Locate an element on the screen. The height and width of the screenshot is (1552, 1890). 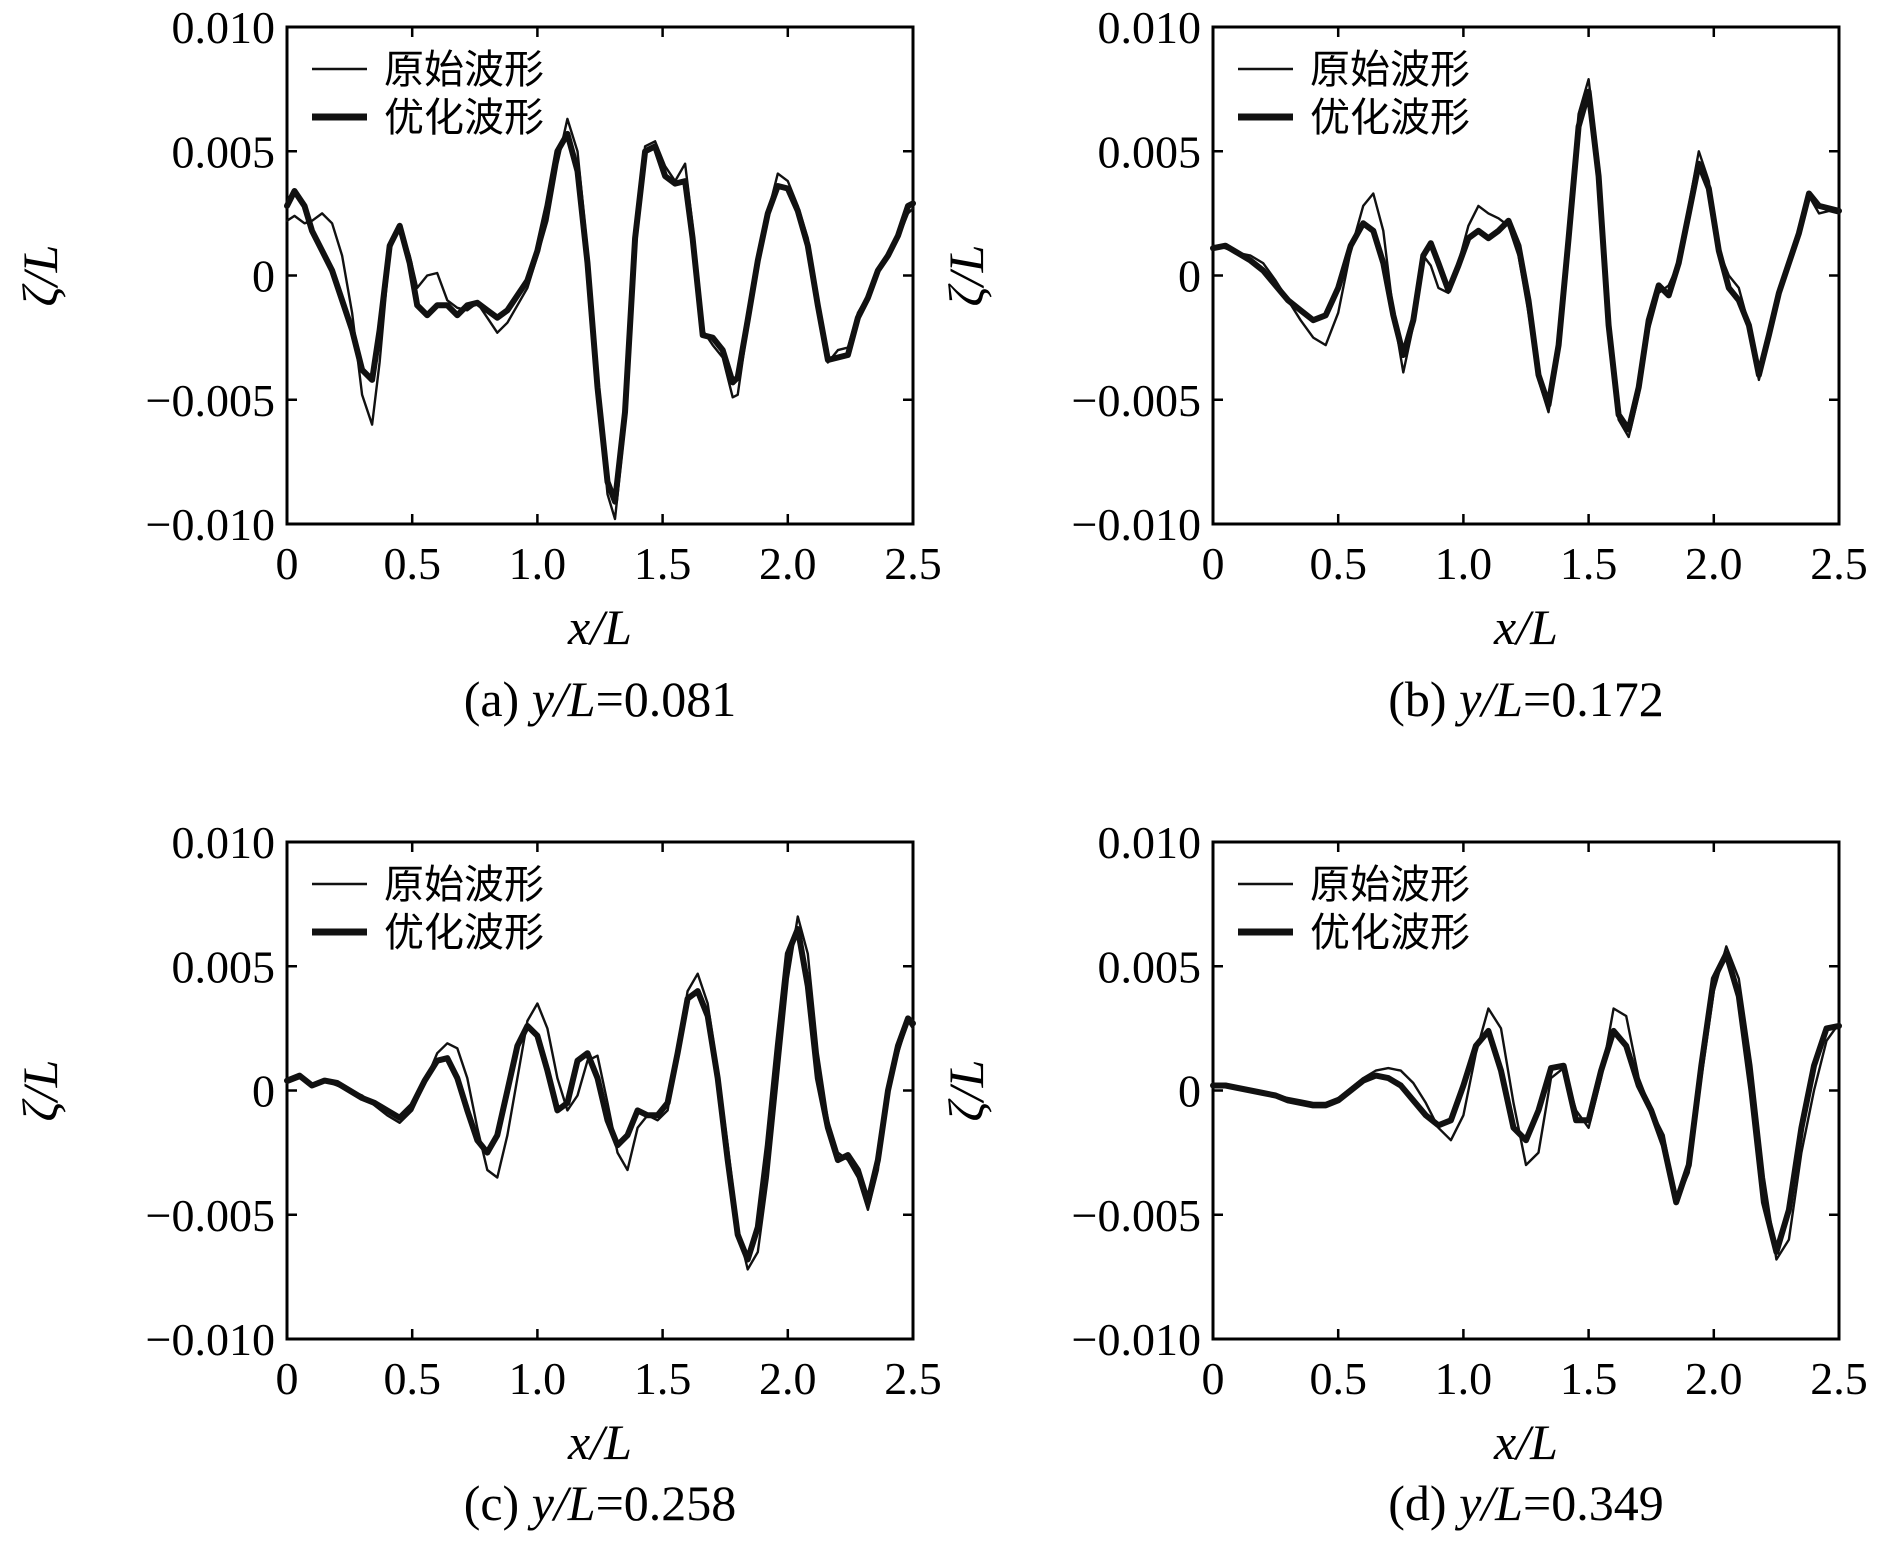
caption-prefix: (a) is located at coordinates (498, 699).